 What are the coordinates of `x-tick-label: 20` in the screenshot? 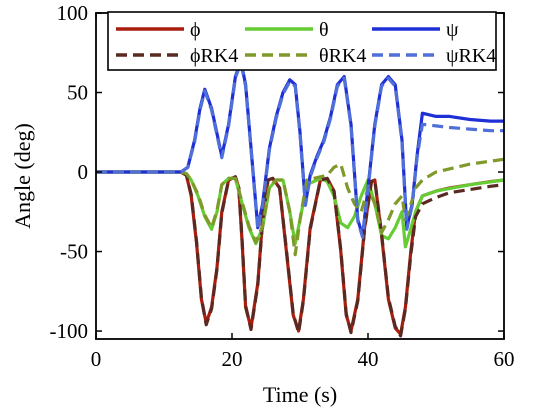 It's located at (232, 359).